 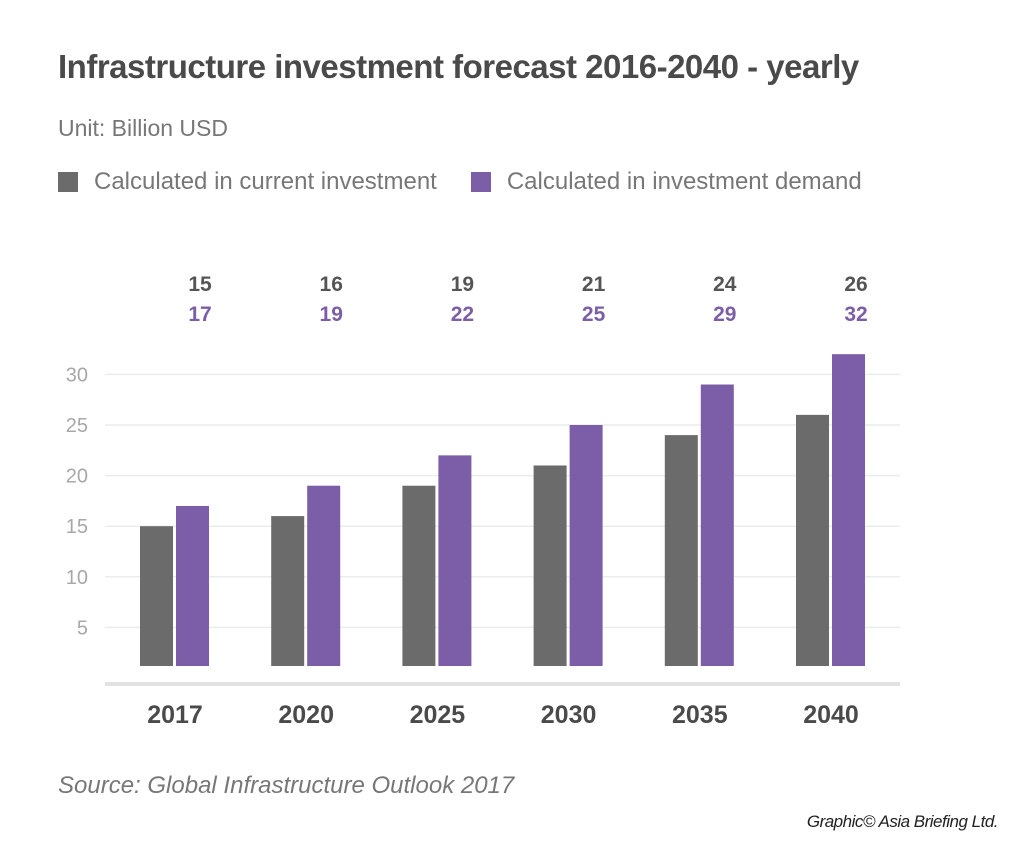 What do you see at coordinates (82, 628) in the screenshot?
I see `y-tick-label: 5` at bounding box center [82, 628].